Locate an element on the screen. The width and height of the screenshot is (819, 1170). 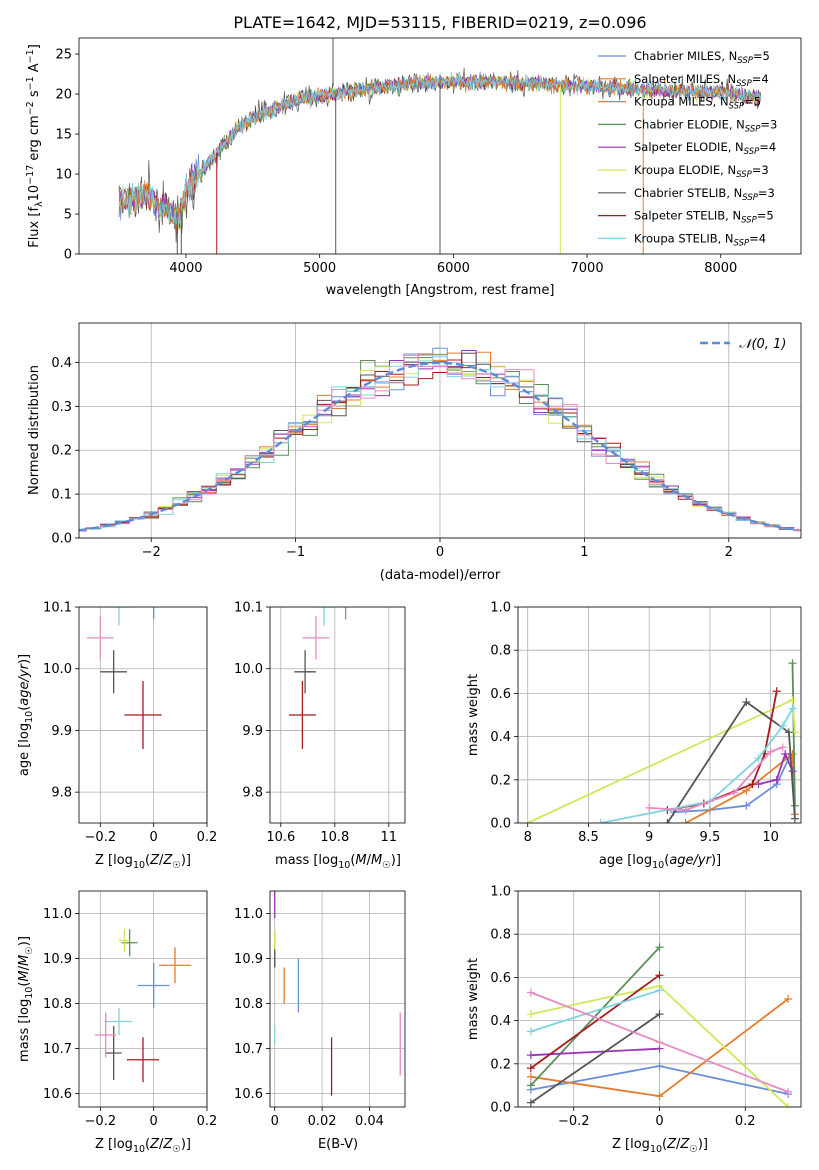
legend-name: Salpeter STELIB, N is located at coordinates (687, 216).